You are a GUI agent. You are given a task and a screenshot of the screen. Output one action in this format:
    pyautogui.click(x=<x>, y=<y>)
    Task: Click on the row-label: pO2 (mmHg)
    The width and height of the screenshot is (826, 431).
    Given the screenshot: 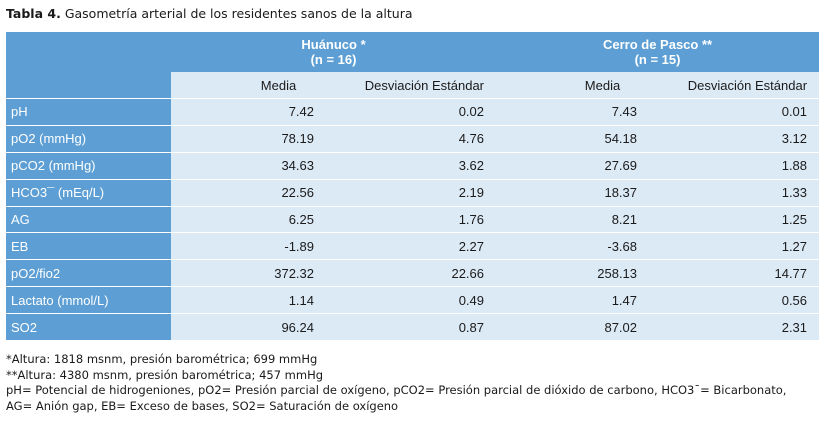 What is the action you would take?
    pyautogui.click(x=88, y=138)
    